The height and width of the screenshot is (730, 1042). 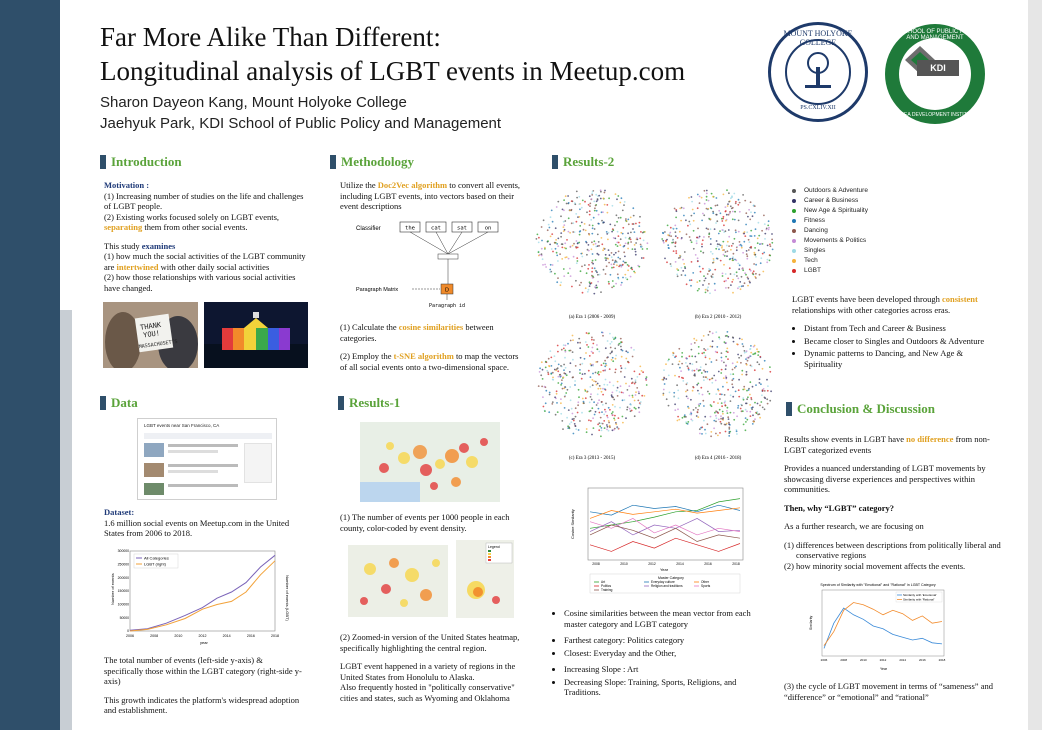 I want to click on sim-legend-item: Training, so click(x=607, y=590).